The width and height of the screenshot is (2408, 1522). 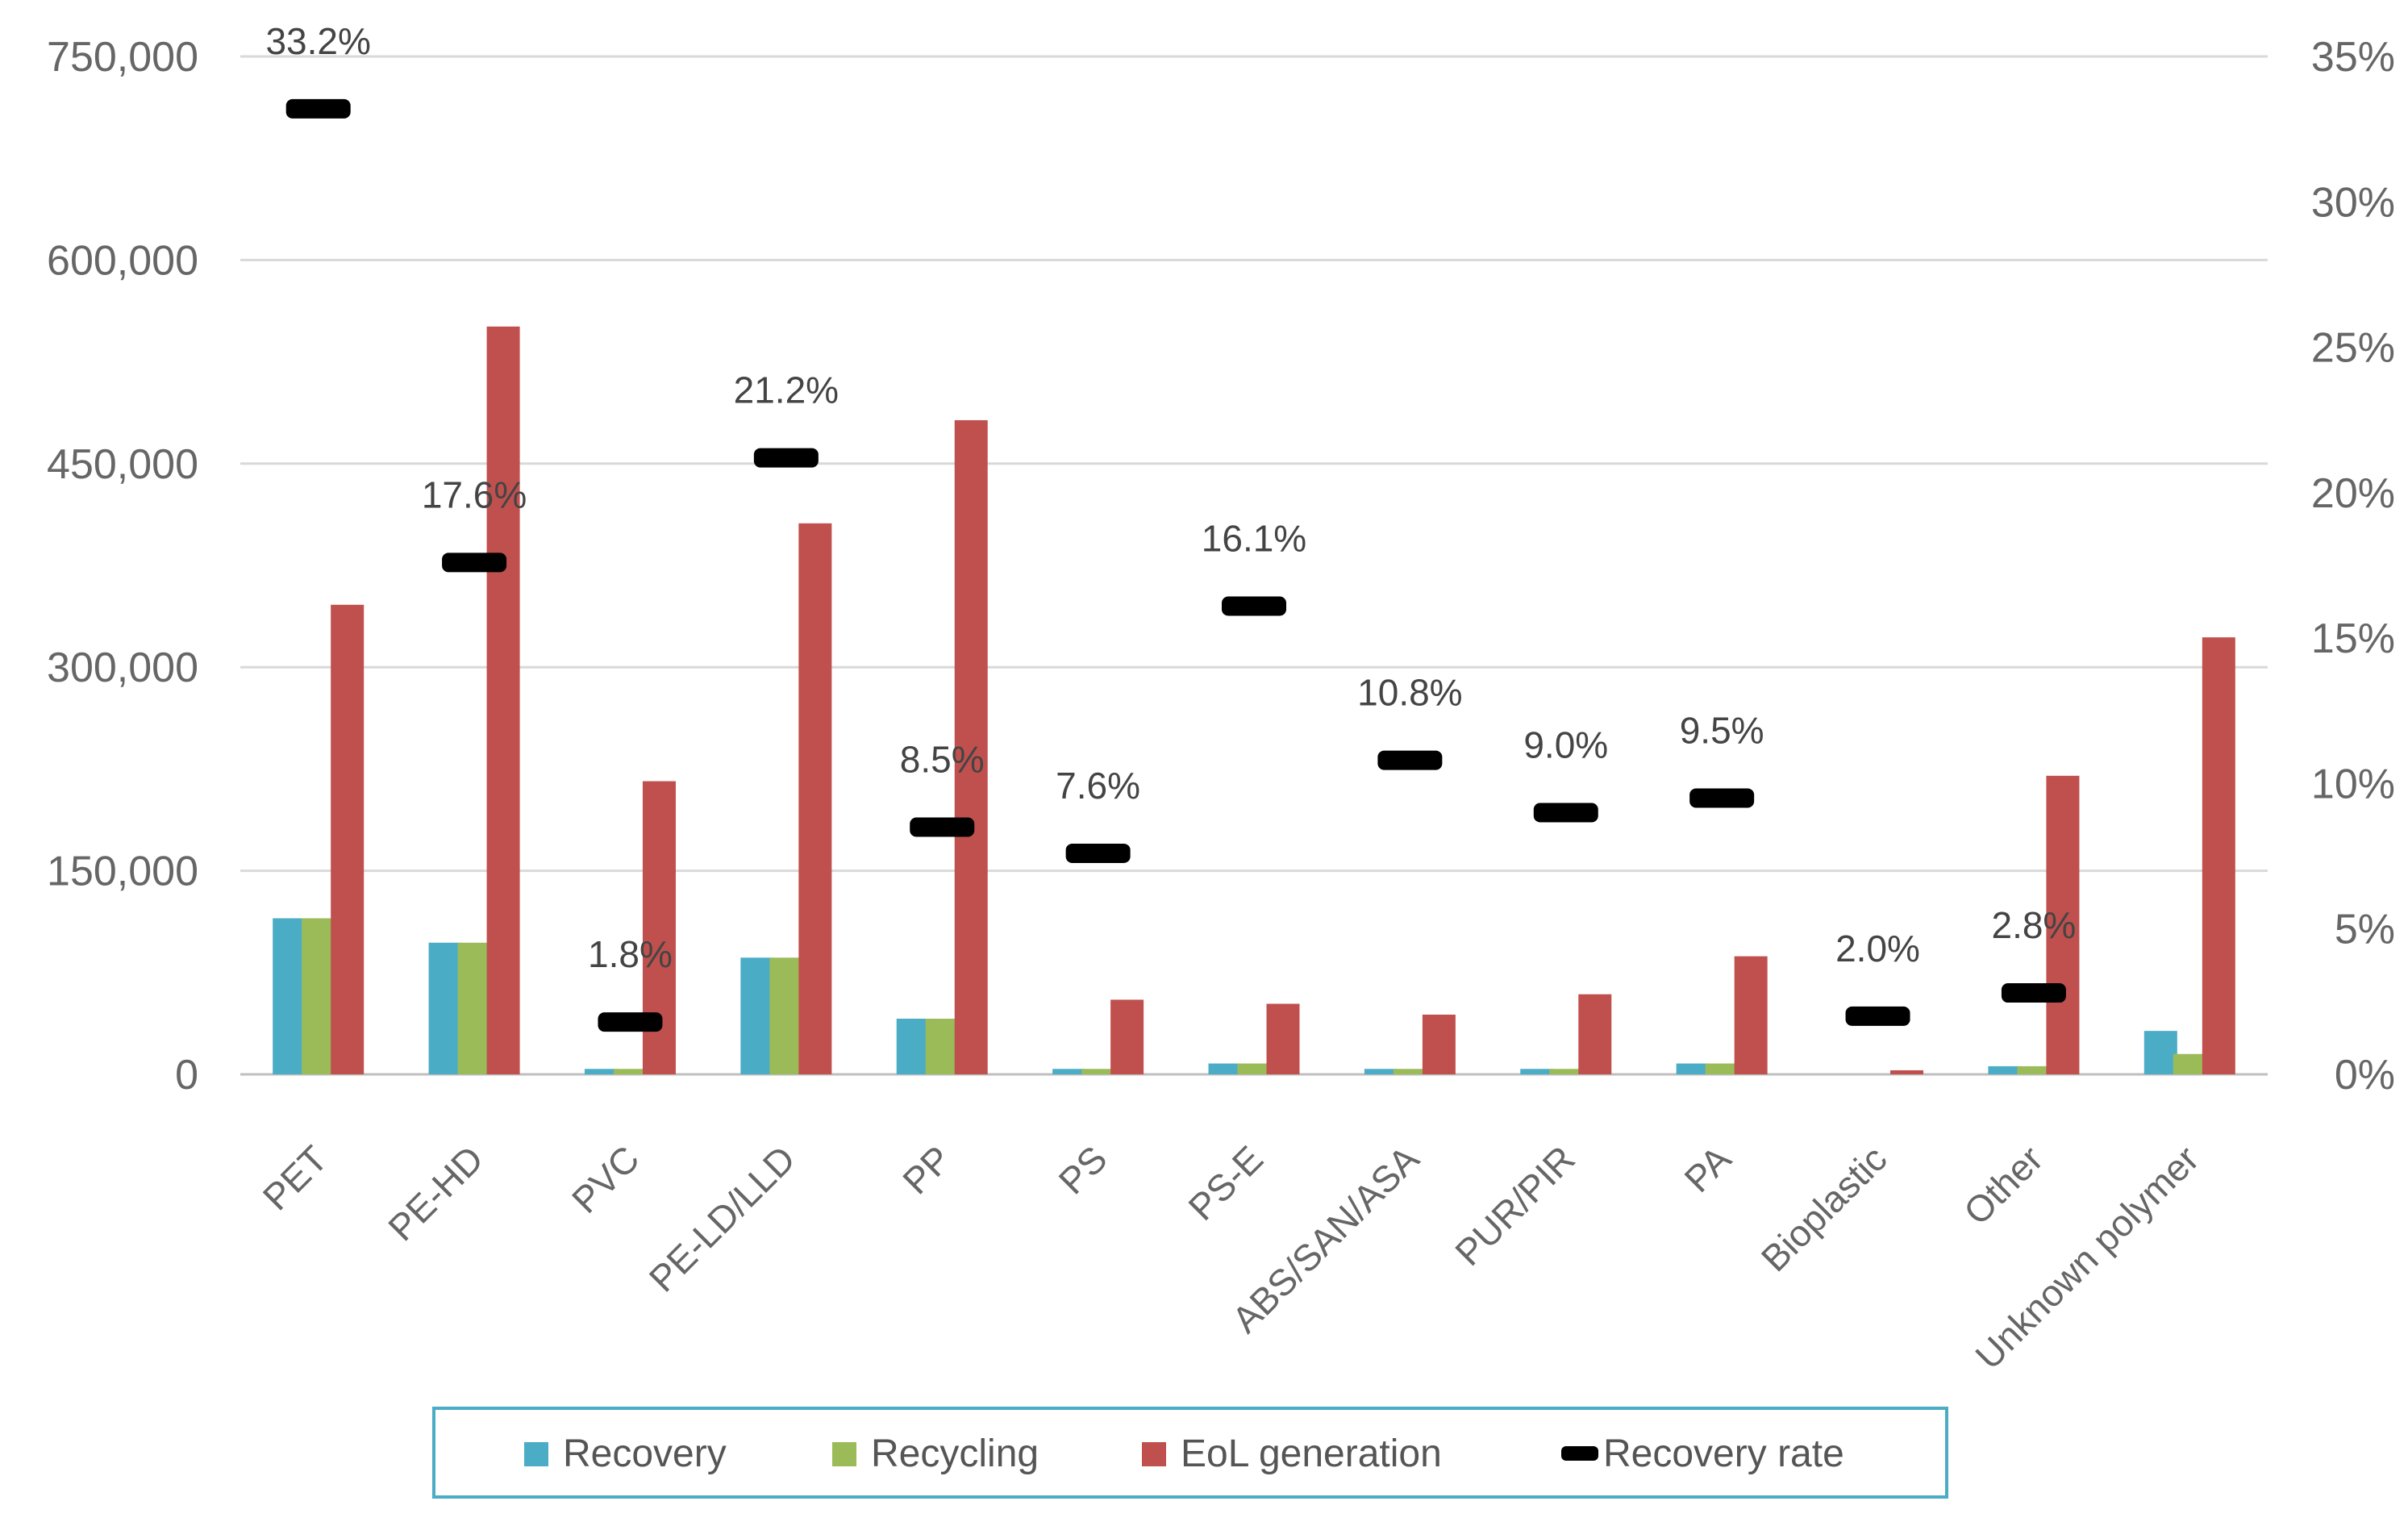 What do you see at coordinates (606, 1179) in the screenshot?
I see `category-label-pvc: PVC` at bounding box center [606, 1179].